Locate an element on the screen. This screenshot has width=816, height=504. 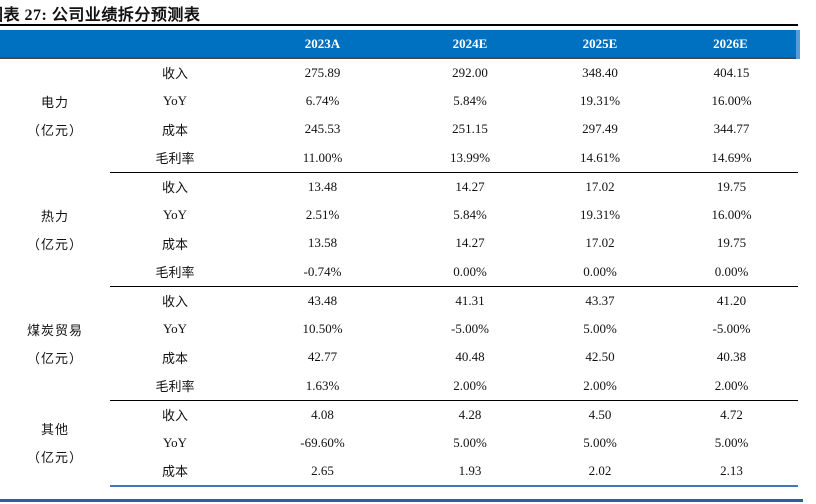
table-row: 毛利率 1.63% 2.00% 2.00% 2.00% is located at coordinates (399, 386).